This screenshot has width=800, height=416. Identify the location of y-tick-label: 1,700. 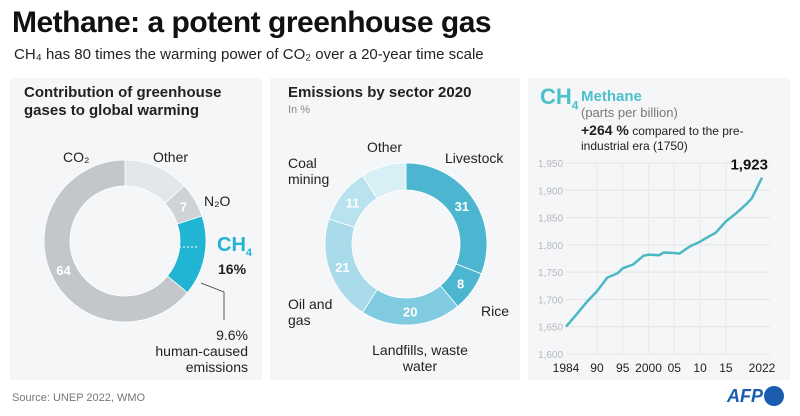
(550, 300).